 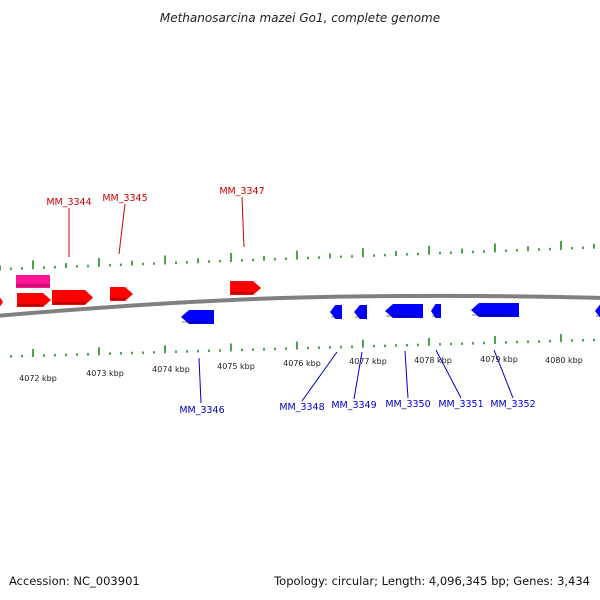 What do you see at coordinates (302, 363) in the screenshot?
I see `tick-label: 4076 kbp` at bounding box center [302, 363].